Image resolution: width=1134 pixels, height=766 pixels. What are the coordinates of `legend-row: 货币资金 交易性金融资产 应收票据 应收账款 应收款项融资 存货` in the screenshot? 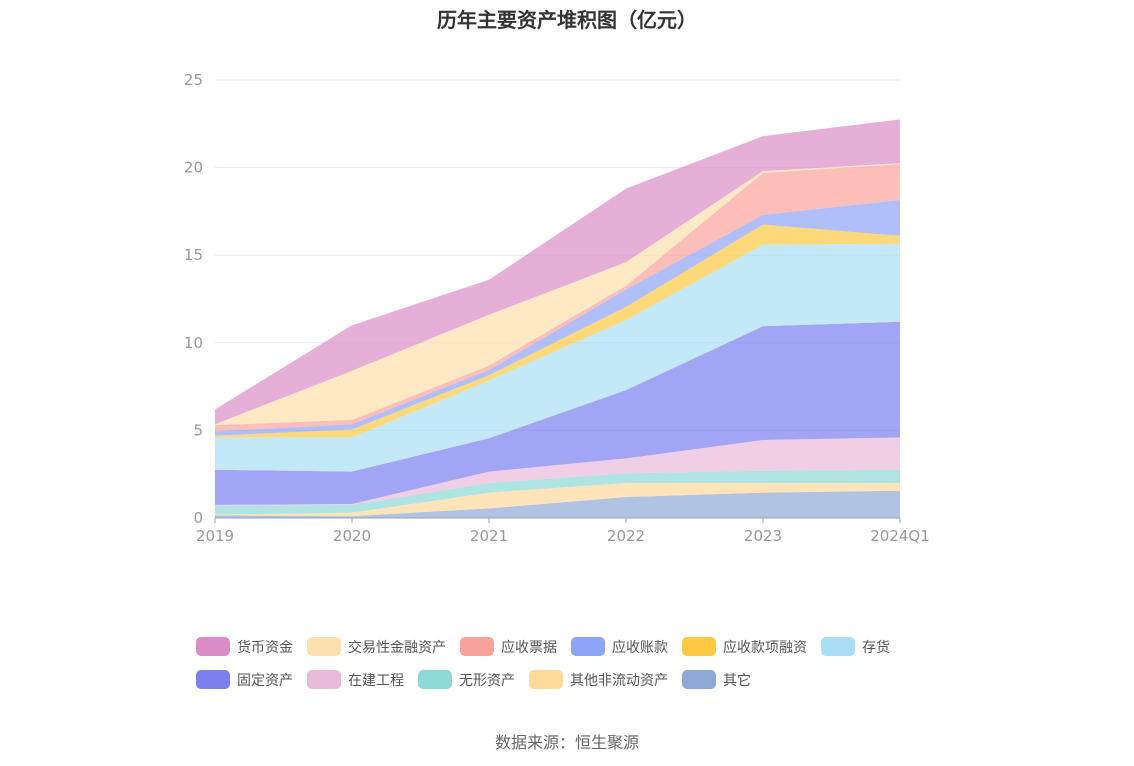 It's located at (576, 646).